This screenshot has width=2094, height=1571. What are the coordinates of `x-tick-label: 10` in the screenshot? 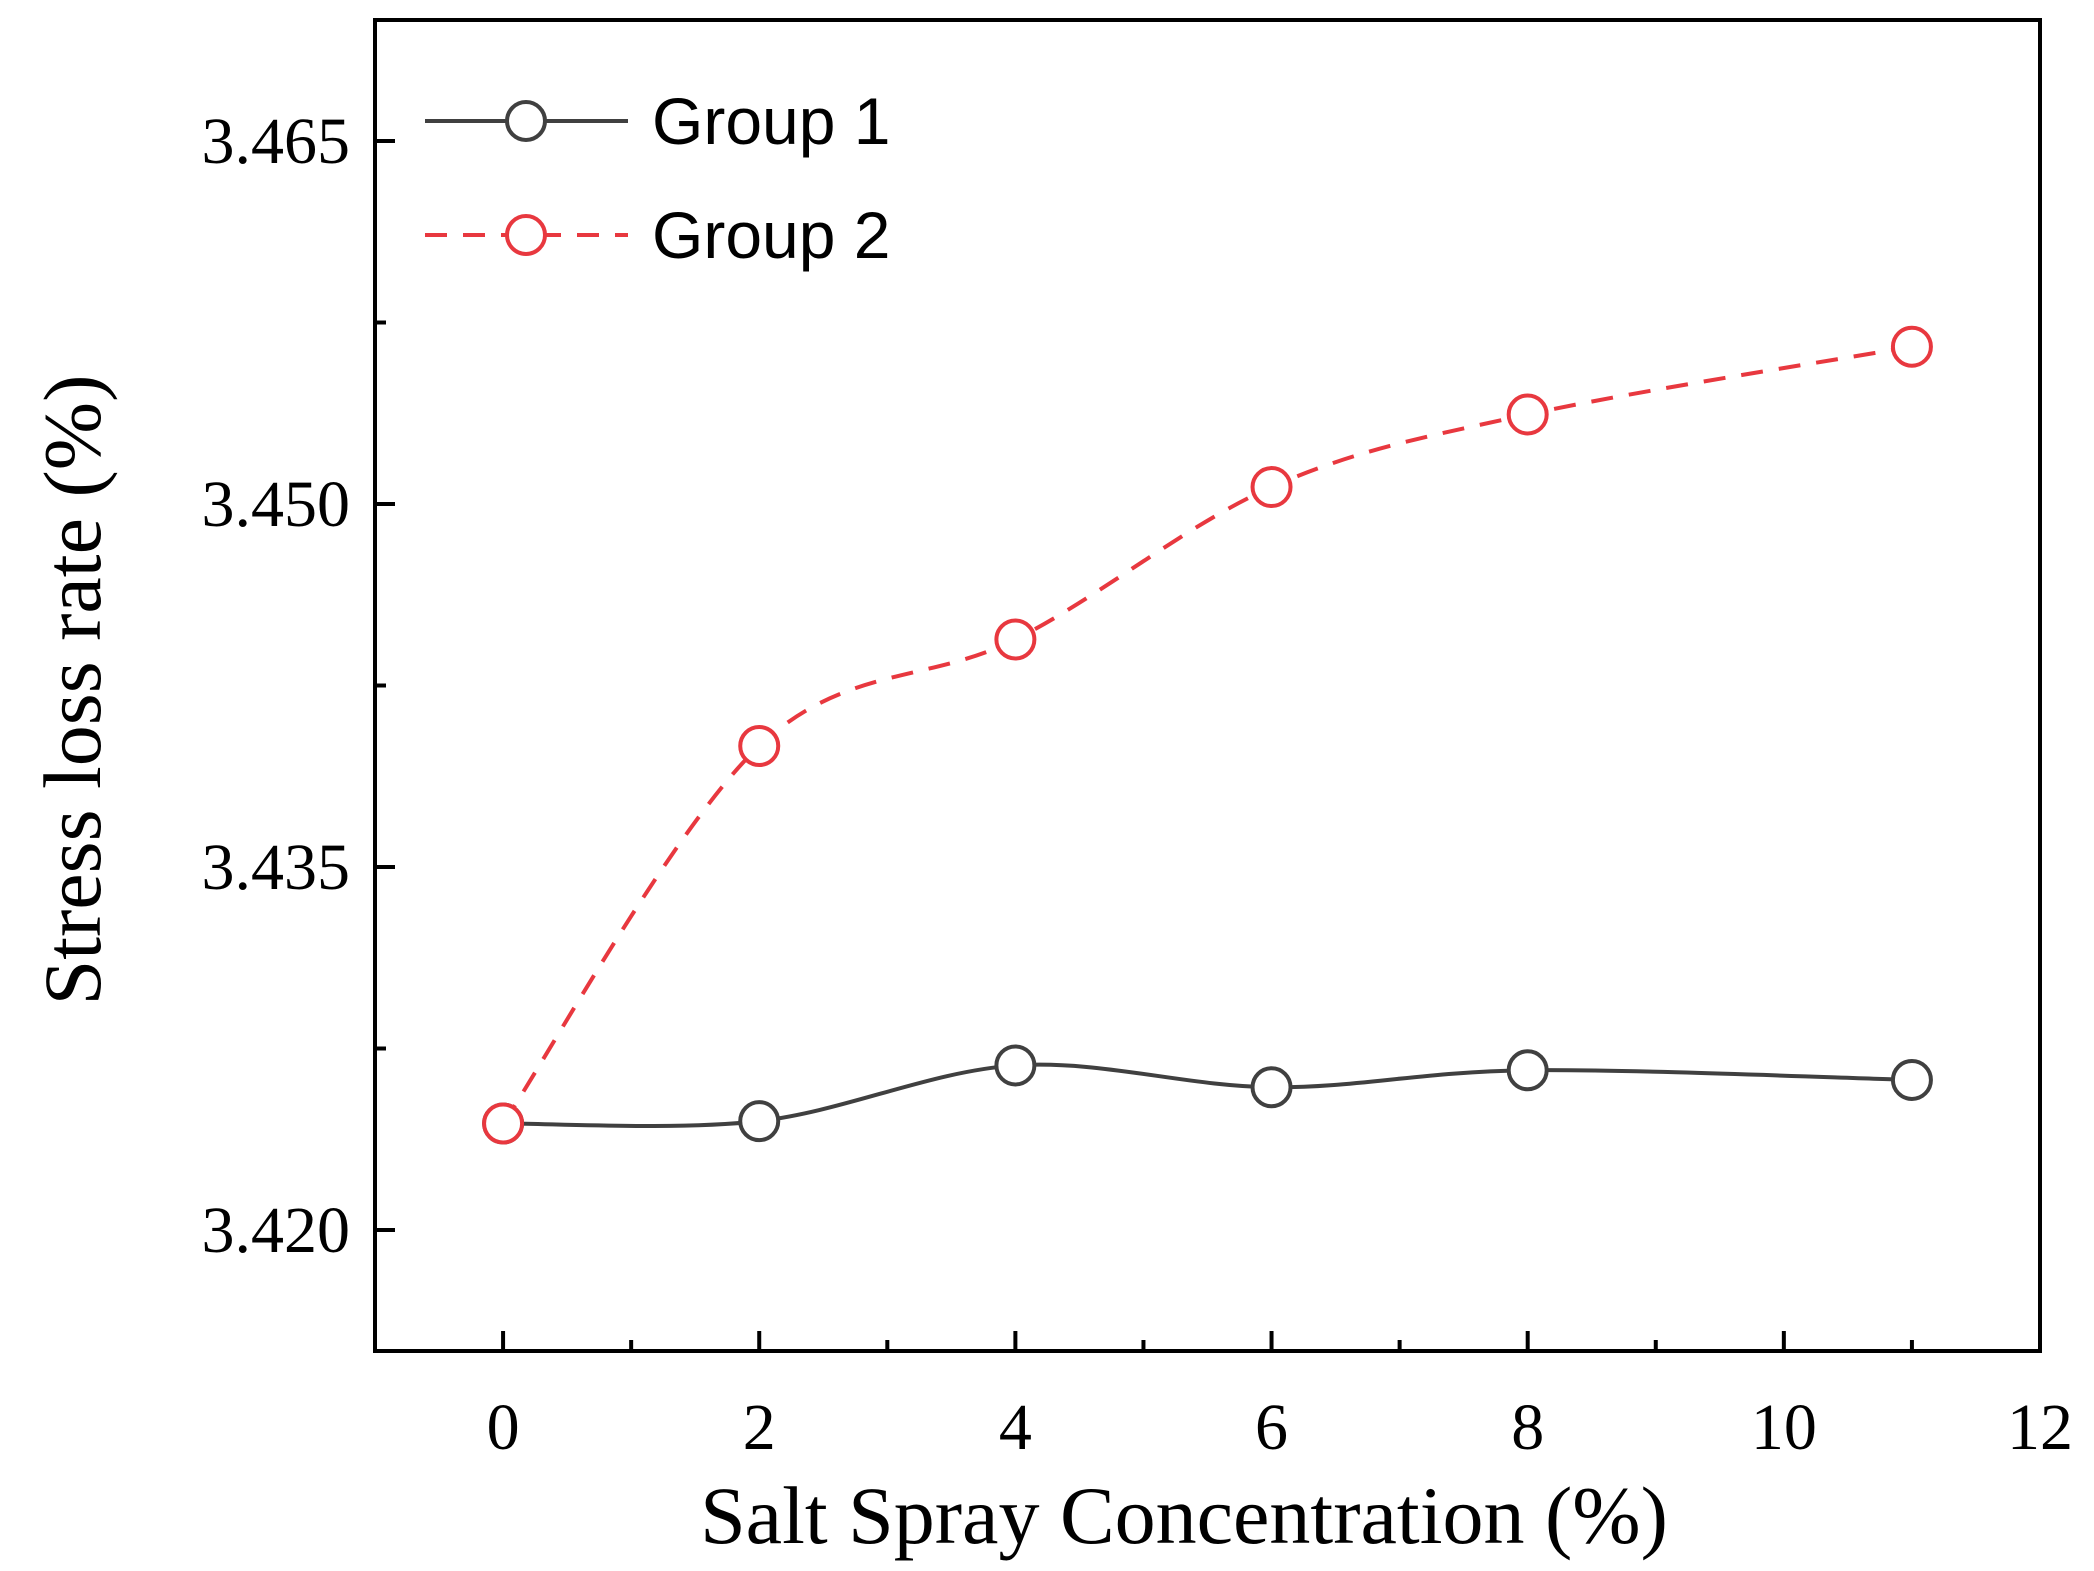 It's located at (1784, 1427).